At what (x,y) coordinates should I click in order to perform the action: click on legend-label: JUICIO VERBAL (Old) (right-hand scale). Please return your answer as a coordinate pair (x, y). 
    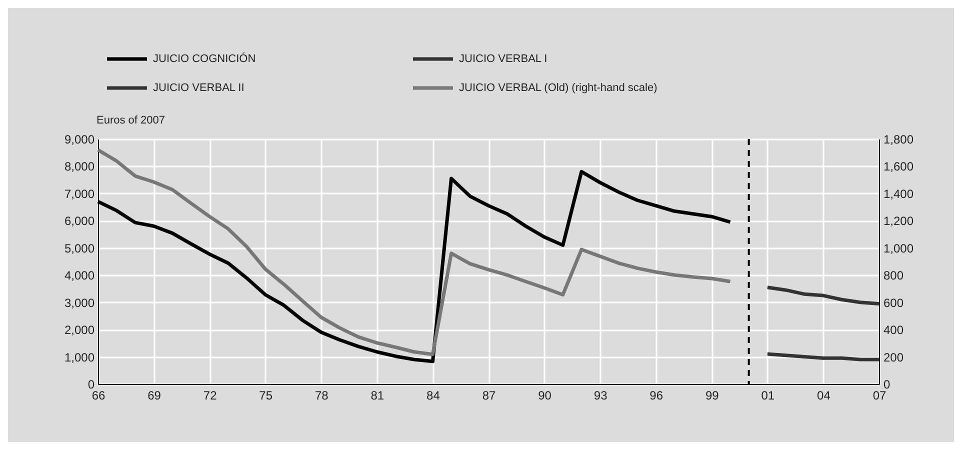
    Looking at the image, I should click on (558, 88).